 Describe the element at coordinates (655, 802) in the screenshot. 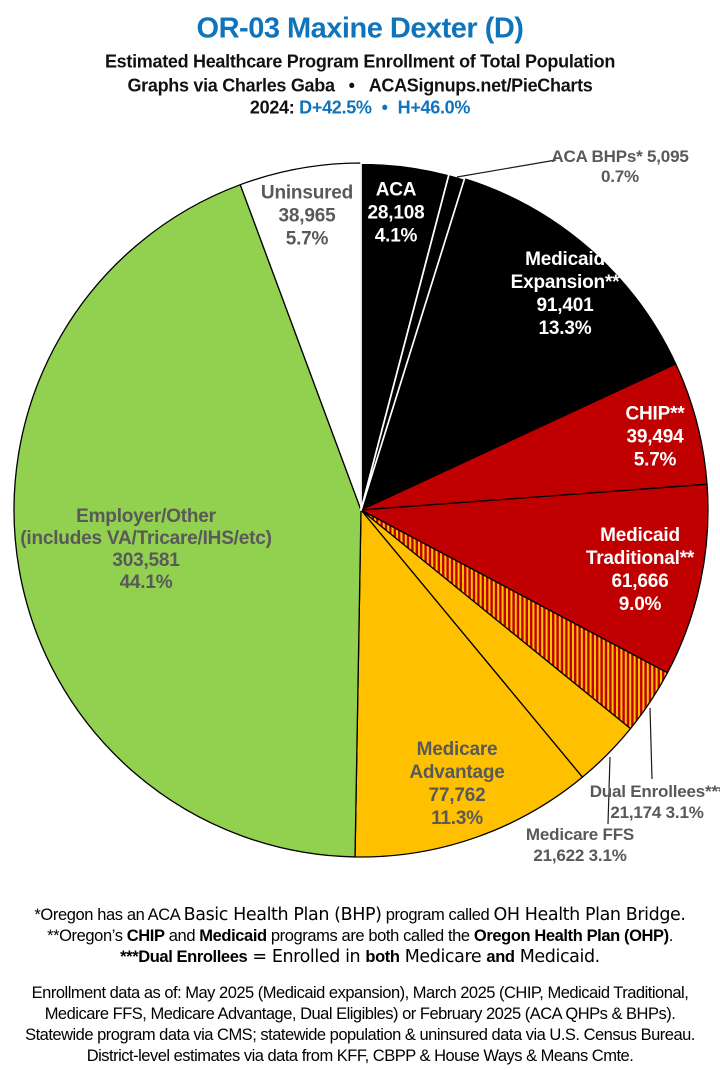

I see `slice-label-8: Dual Enrollees*** 21,174 3.1%` at that location.